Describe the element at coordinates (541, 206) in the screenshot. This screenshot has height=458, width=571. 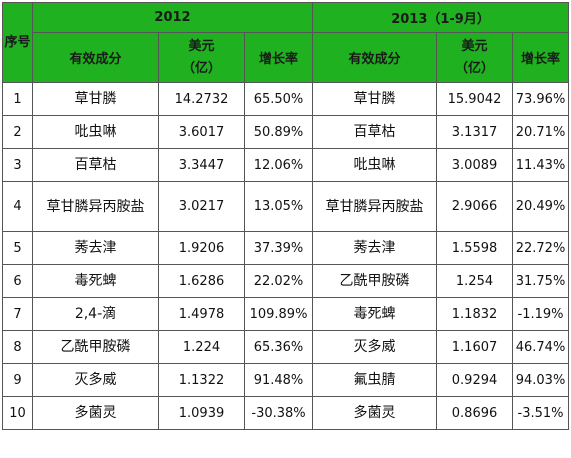
I see `growth-2013: 20.49%` at that location.